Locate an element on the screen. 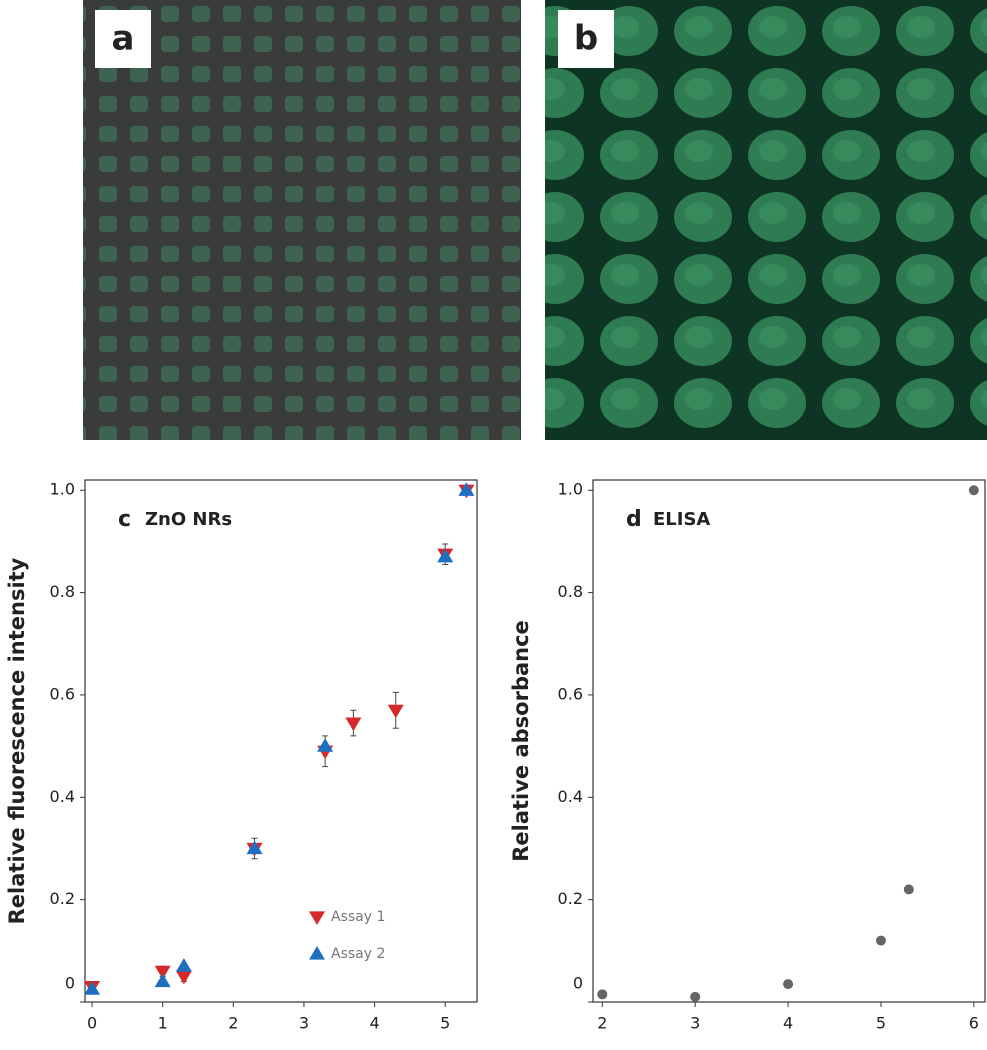 Image resolution: width=987 pixels, height=1050 pixels. chart-title: ELISA is located at coordinates (681, 519).